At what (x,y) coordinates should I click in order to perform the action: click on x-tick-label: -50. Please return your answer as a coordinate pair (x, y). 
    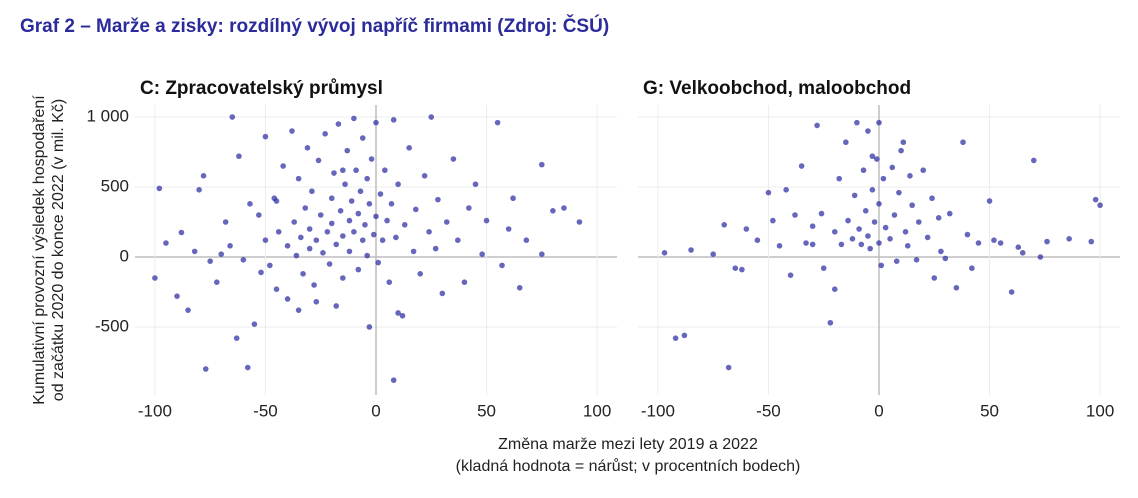
    Looking at the image, I should click on (265, 410).